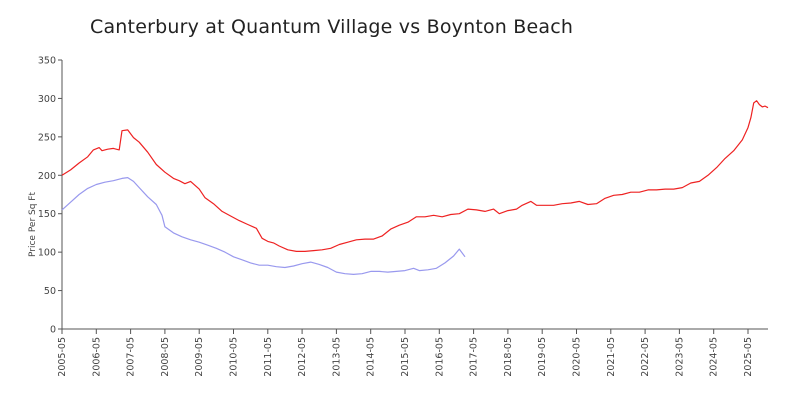 The width and height of the screenshot is (800, 400). What do you see at coordinates (714, 357) in the screenshot?
I see `x-tick-label: 2024-05` at bounding box center [714, 357].